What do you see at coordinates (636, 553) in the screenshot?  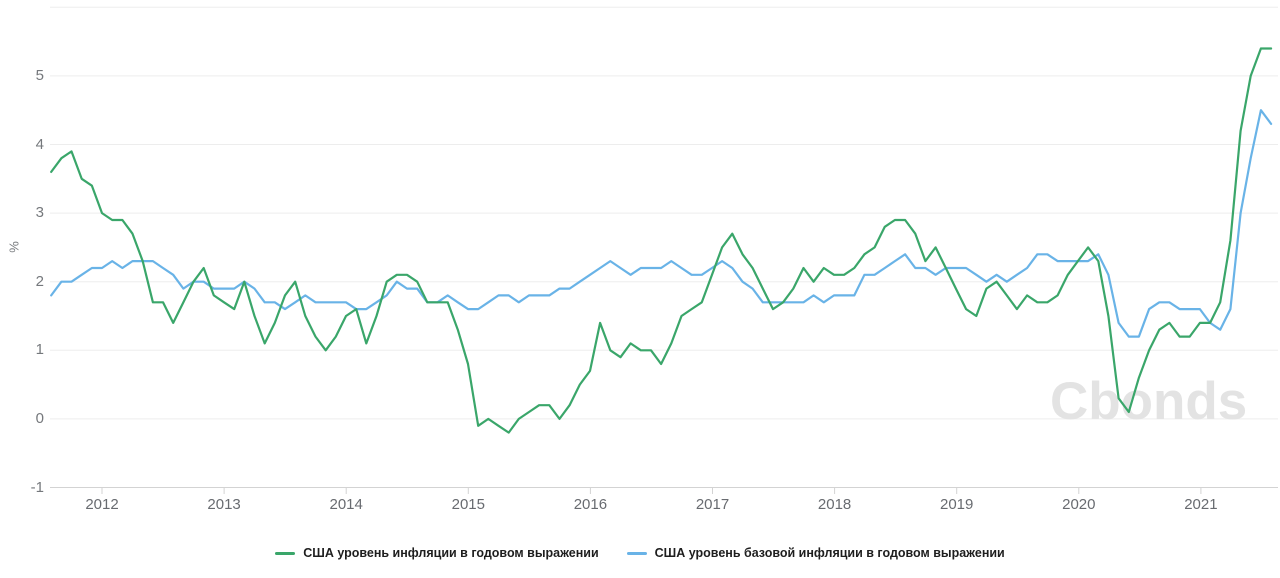 I see `legend-marker-blue` at bounding box center [636, 553].